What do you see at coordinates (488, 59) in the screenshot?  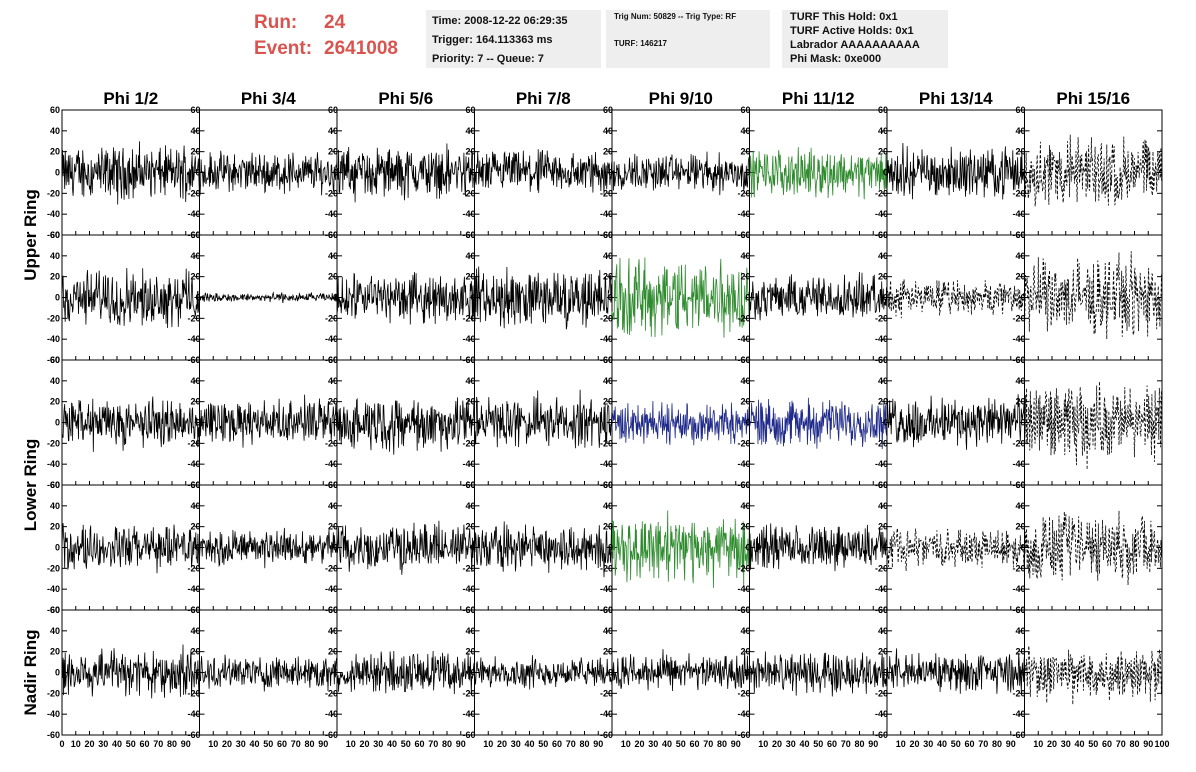 I see `priority-text: Priority: 7 -- Queue: 7` at bounding box center [488, 59].